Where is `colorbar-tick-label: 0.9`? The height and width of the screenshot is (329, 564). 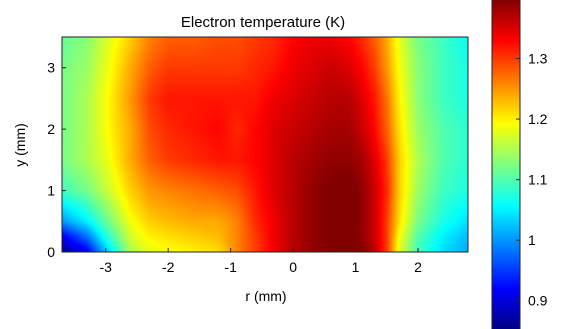 colorbar-tick-label: 0.9 is located at coordinates (538, 301).